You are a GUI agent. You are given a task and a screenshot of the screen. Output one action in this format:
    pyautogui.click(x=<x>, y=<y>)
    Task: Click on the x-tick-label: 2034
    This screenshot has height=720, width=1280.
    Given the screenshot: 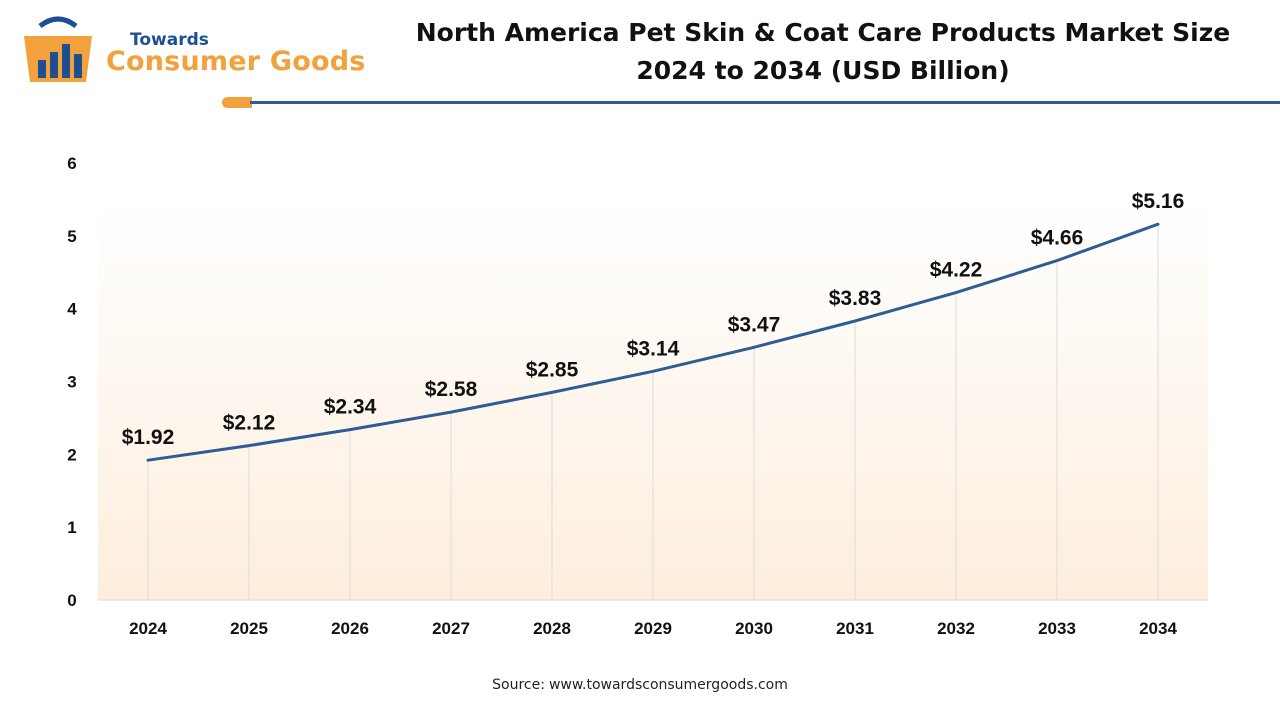 What is the action you would take?
    pyautogui.click(x=1158, y=628)
    